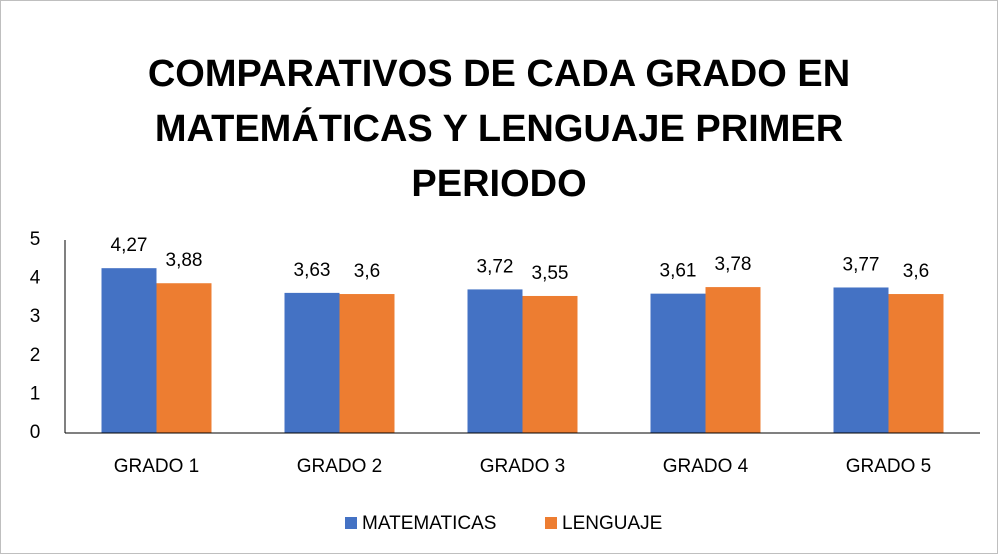 The width and height of the screenshot is (998, 554). What do you see at coordinates (612, 523) in the screenshot?
I see `legend-label: LENGUAJE` at bounding box center [612, 523].